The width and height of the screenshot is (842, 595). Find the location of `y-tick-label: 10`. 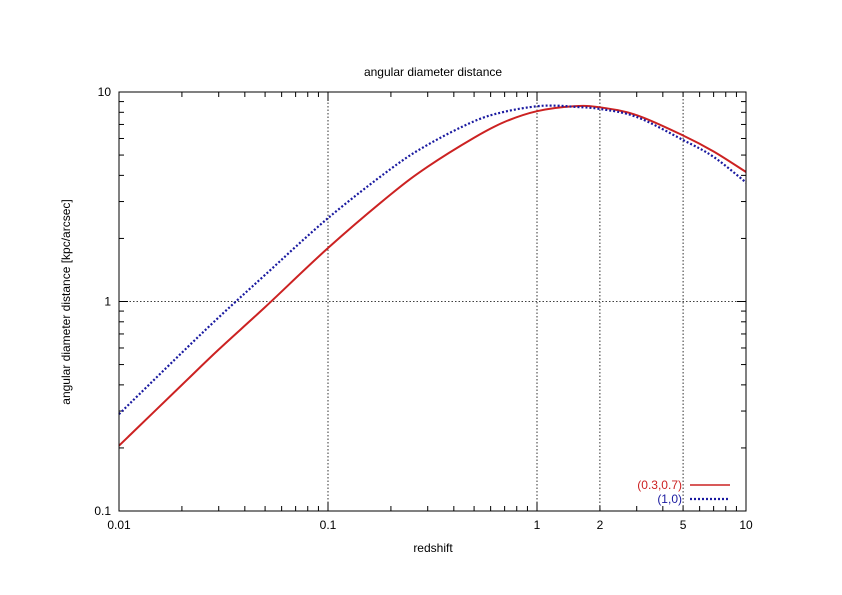

y-tick-label: 10 is located at coordinates (105, 92).